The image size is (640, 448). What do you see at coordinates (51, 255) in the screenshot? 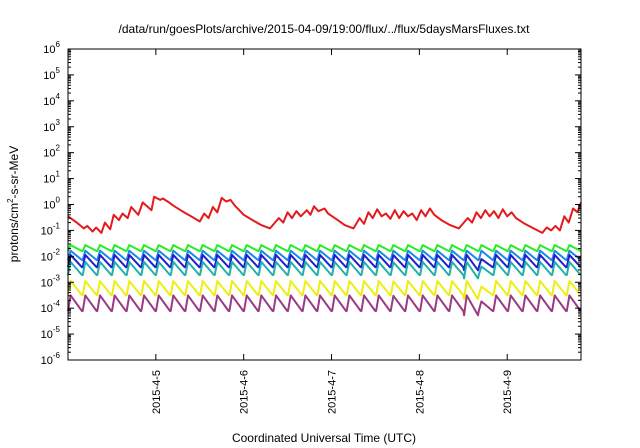
I see `y-tick-label: 10⁻²` at bounding box center [51, 255].